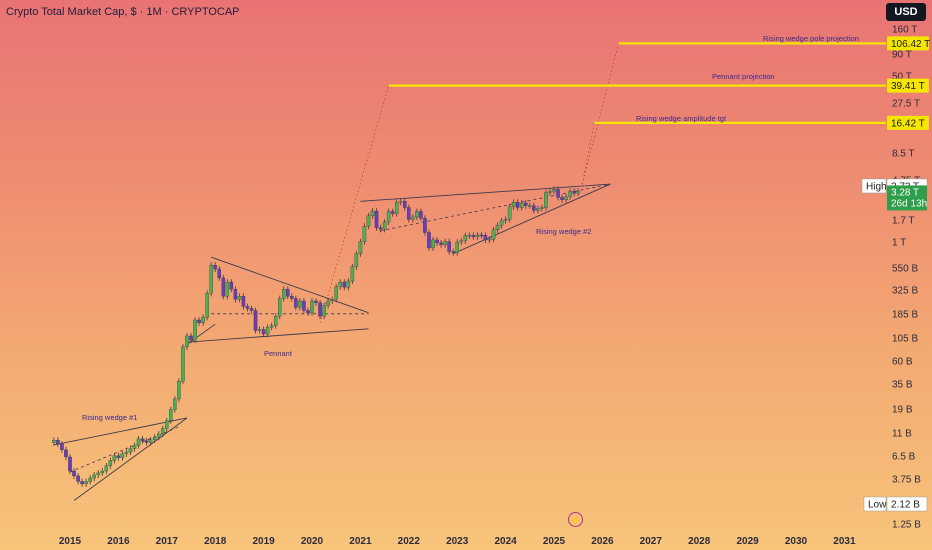  Describe the element at coordinates (360, 541) in the screenshot. I see `time-axis-tick: 2021` at that location.